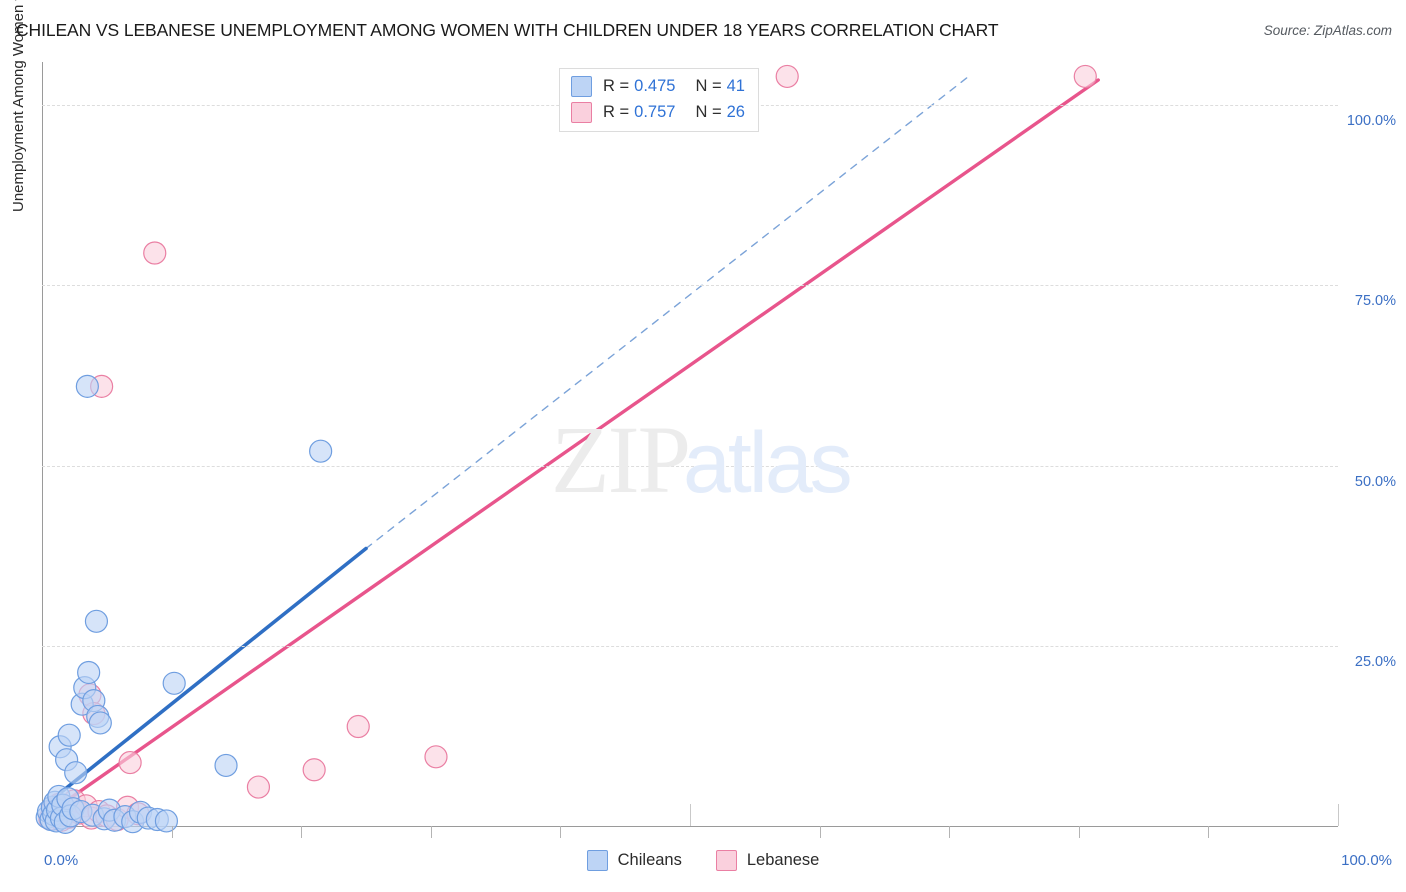 The image size is (1406, 892). I want to click on r-label-chileans: R =, so click(616, 86).